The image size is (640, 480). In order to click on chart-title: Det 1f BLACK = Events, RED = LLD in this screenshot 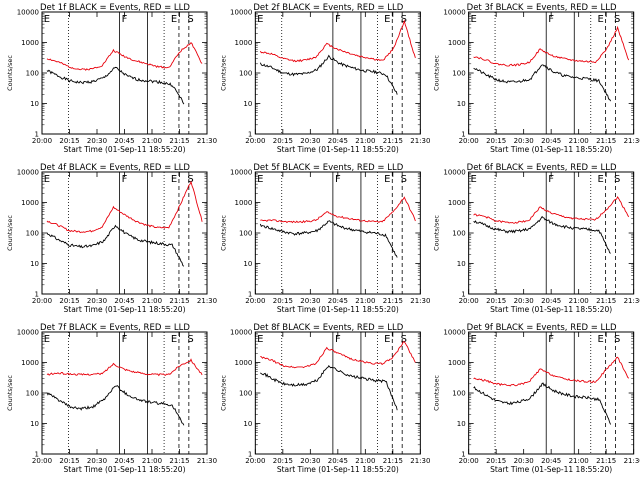, I will do `click(115, 8)`.